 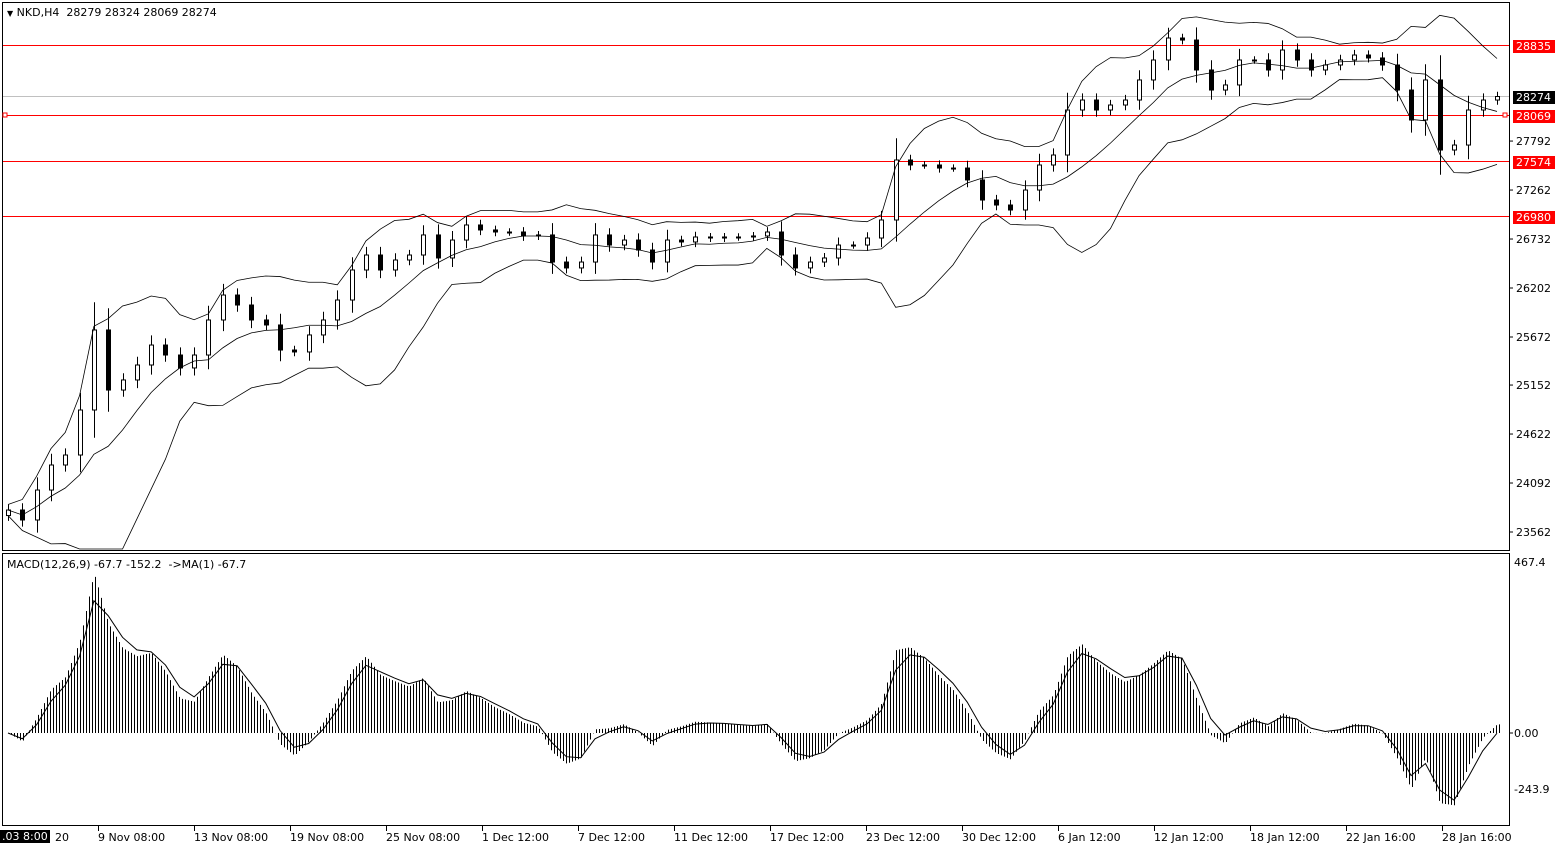 I want to click on price-tick-label: 25672, so click(x=1533, y=337).